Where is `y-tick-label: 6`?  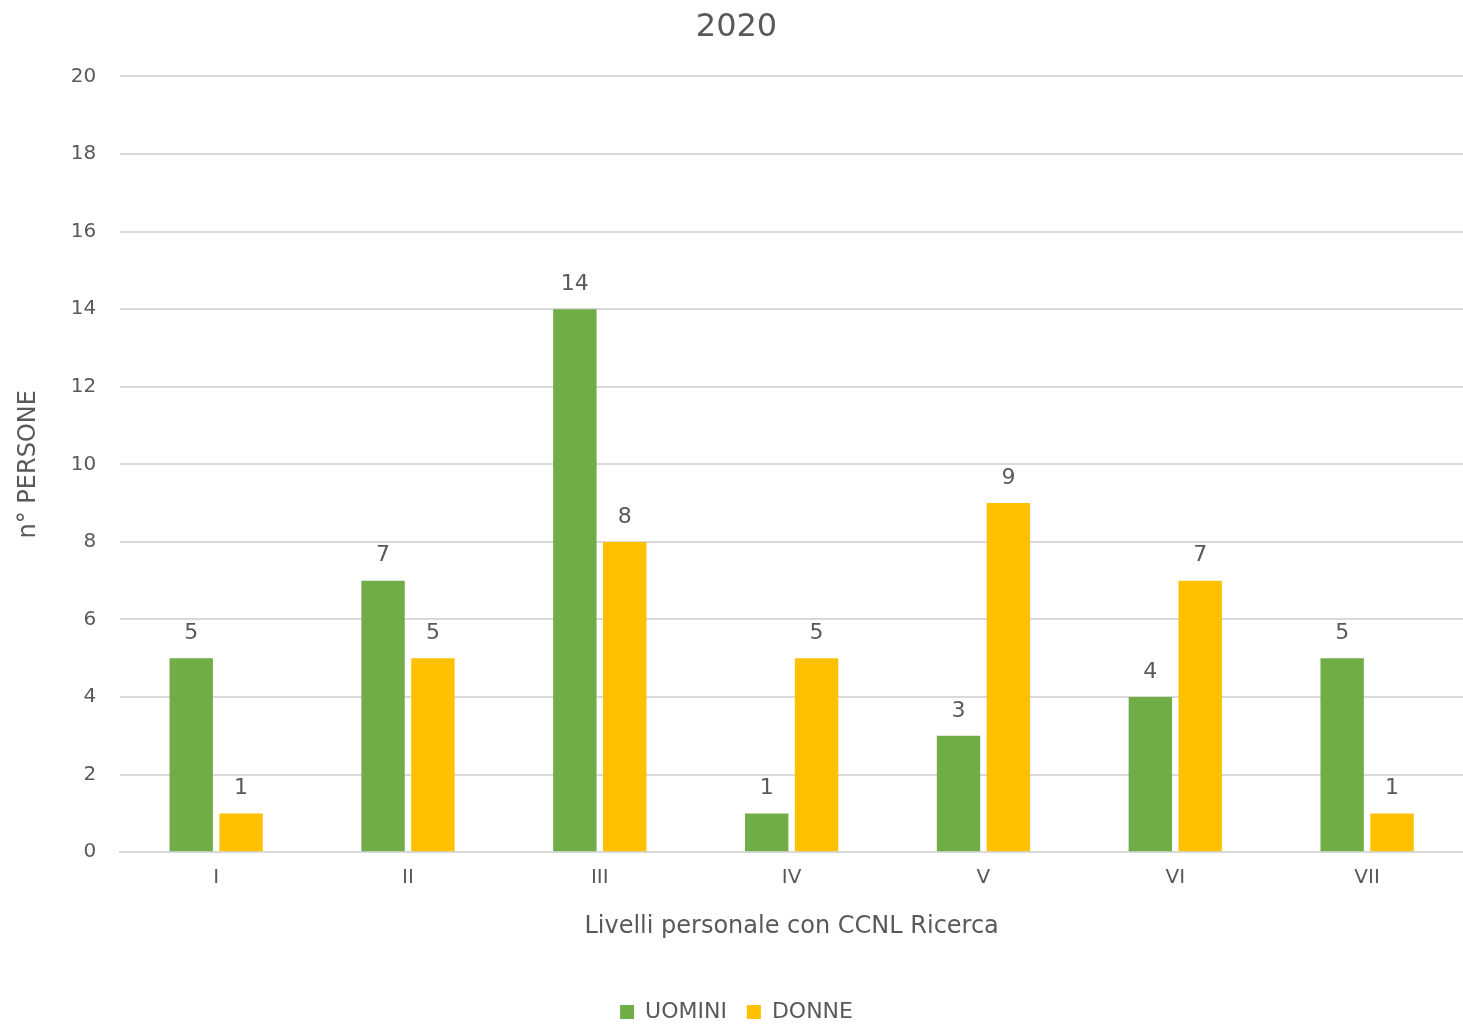 y-tick-label: 6 is located at coordinates (90, 617).